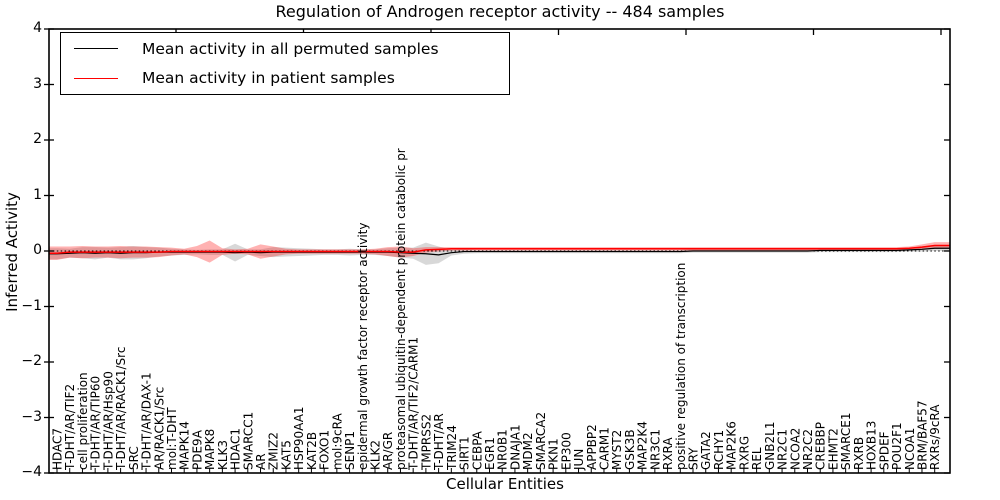  I want to click on patient-line-swatch-icon, so click(96, 78).